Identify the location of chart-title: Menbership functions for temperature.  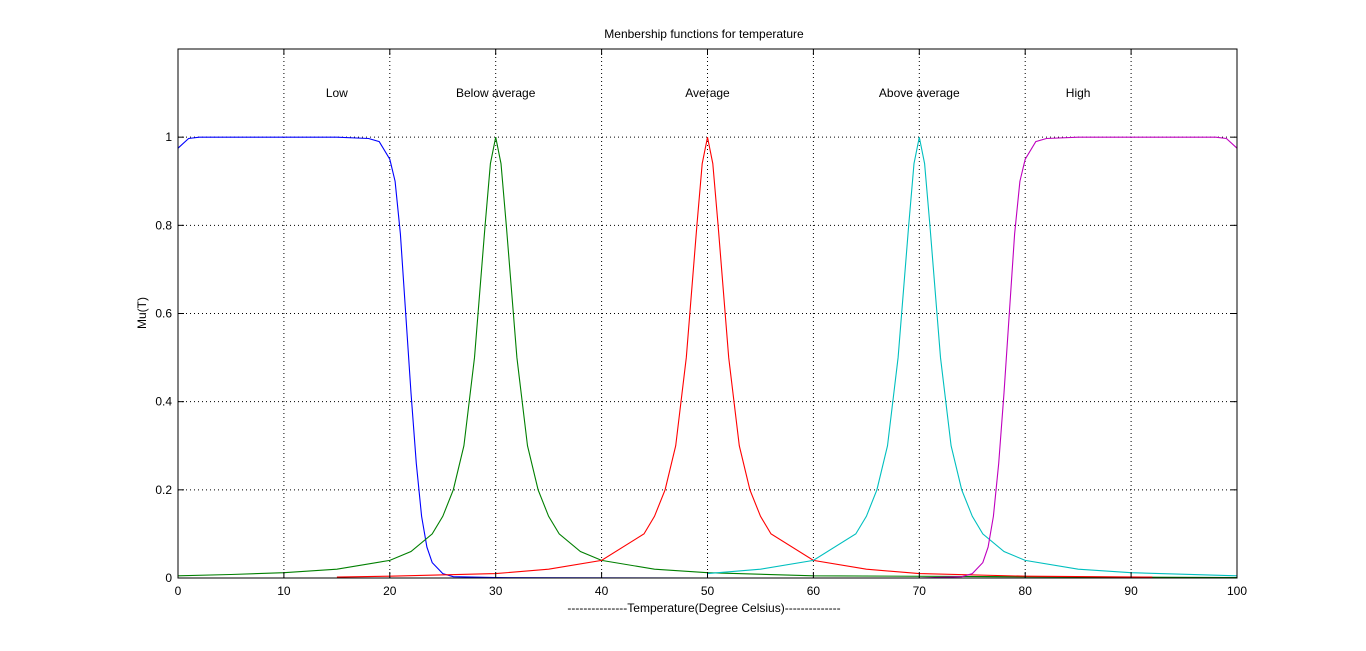
(704, 34).